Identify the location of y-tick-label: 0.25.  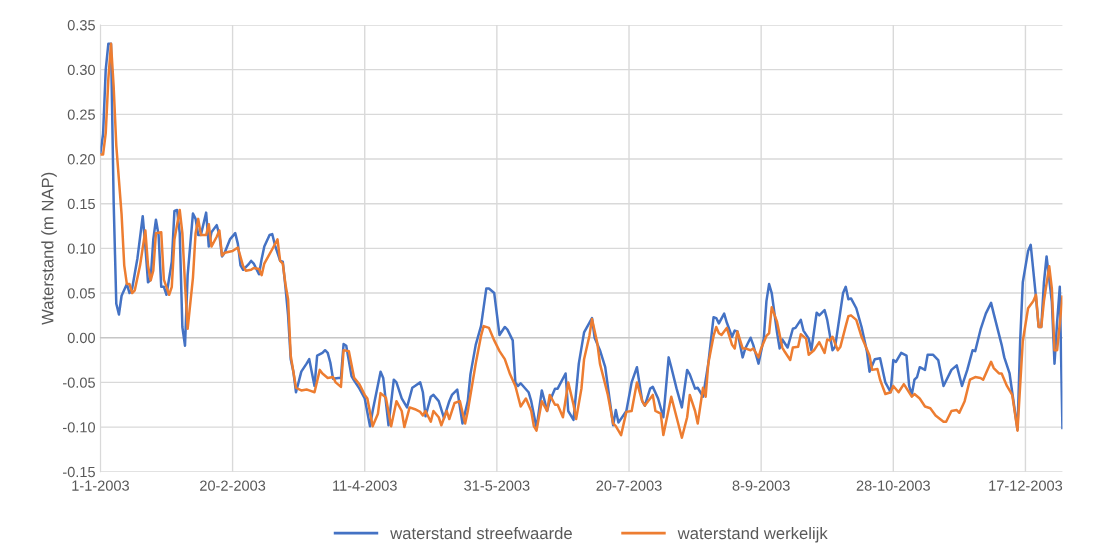
(81, 114).